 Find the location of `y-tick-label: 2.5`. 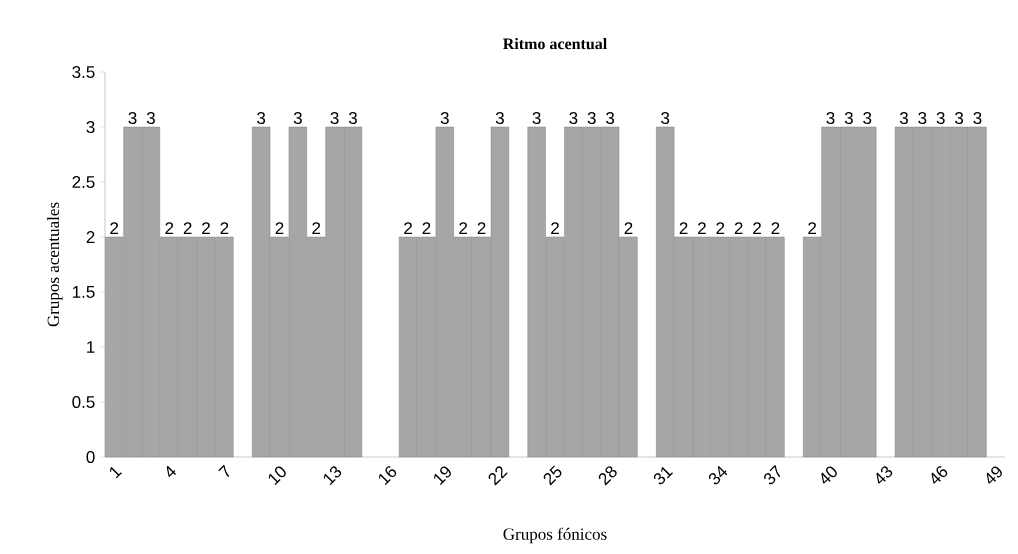

y-tick-label: 2.5 is located at coordinates (83, 182).